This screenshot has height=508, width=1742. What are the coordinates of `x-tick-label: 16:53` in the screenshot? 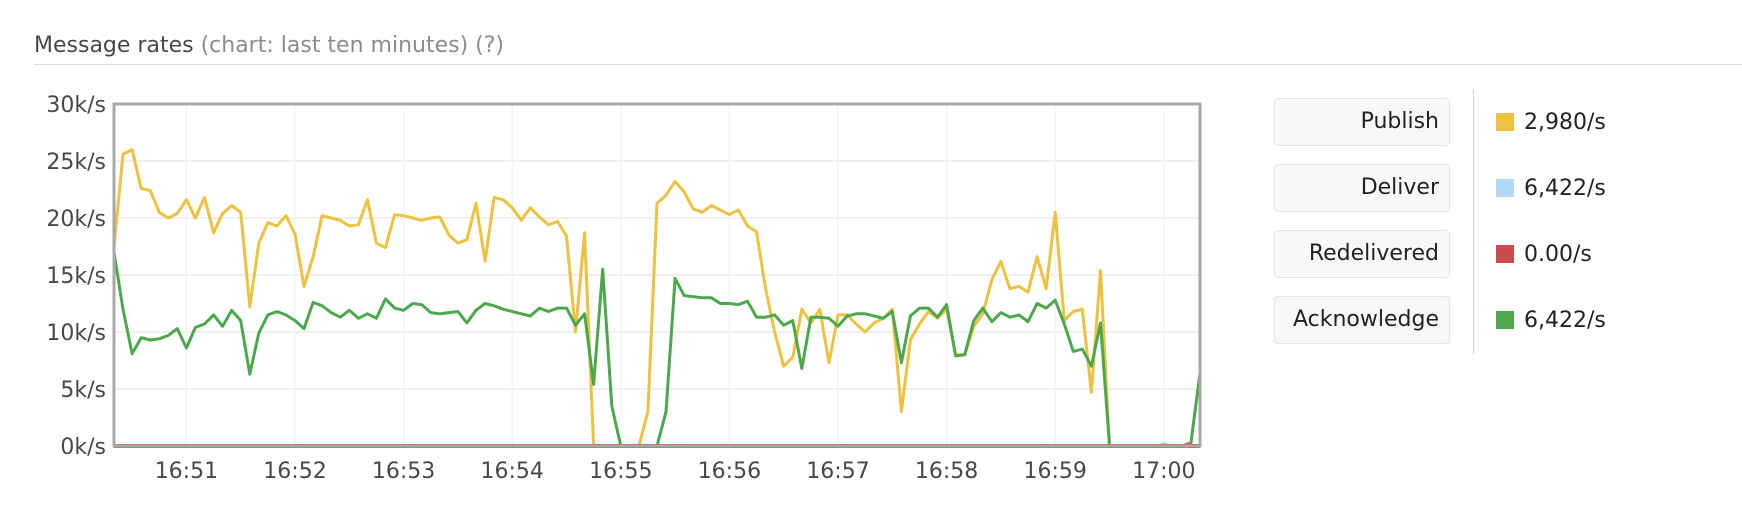 It's located at (403, 471).